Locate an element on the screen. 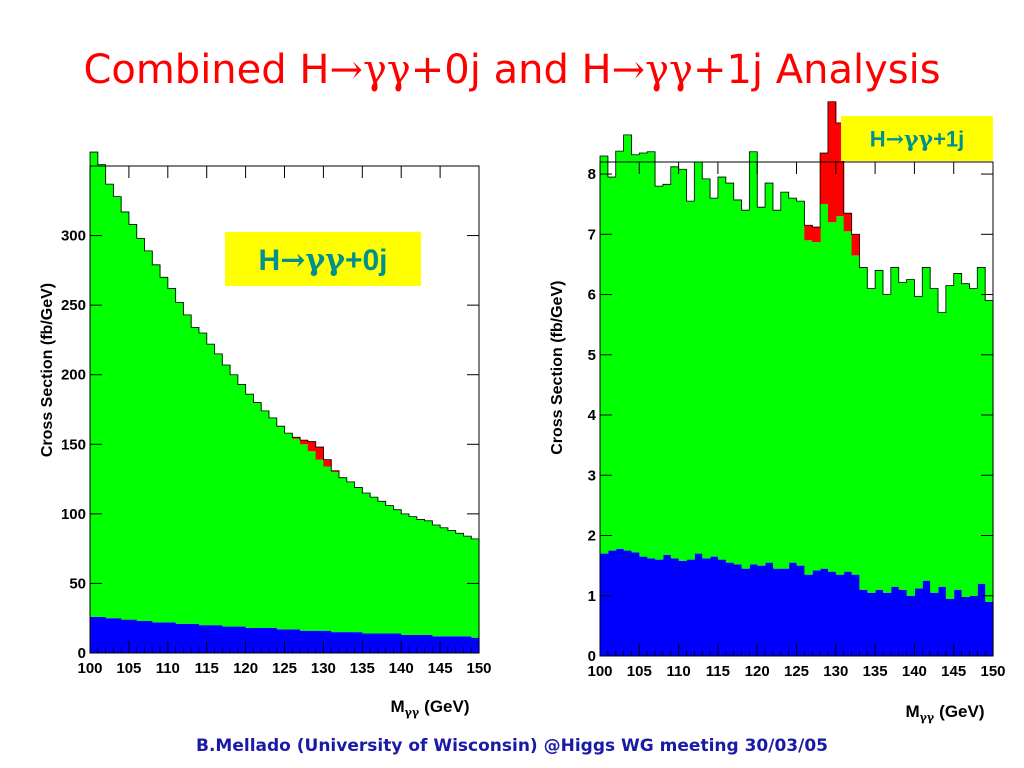 The image size is (1024, 768). channel-label-box is located at coordinates (323, 259).